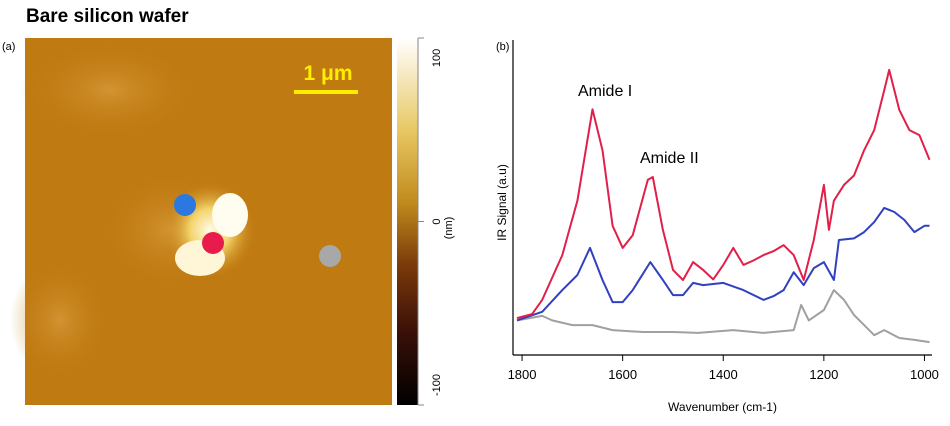  I want to click on x-tick-label: 1000, so click(924, 374).